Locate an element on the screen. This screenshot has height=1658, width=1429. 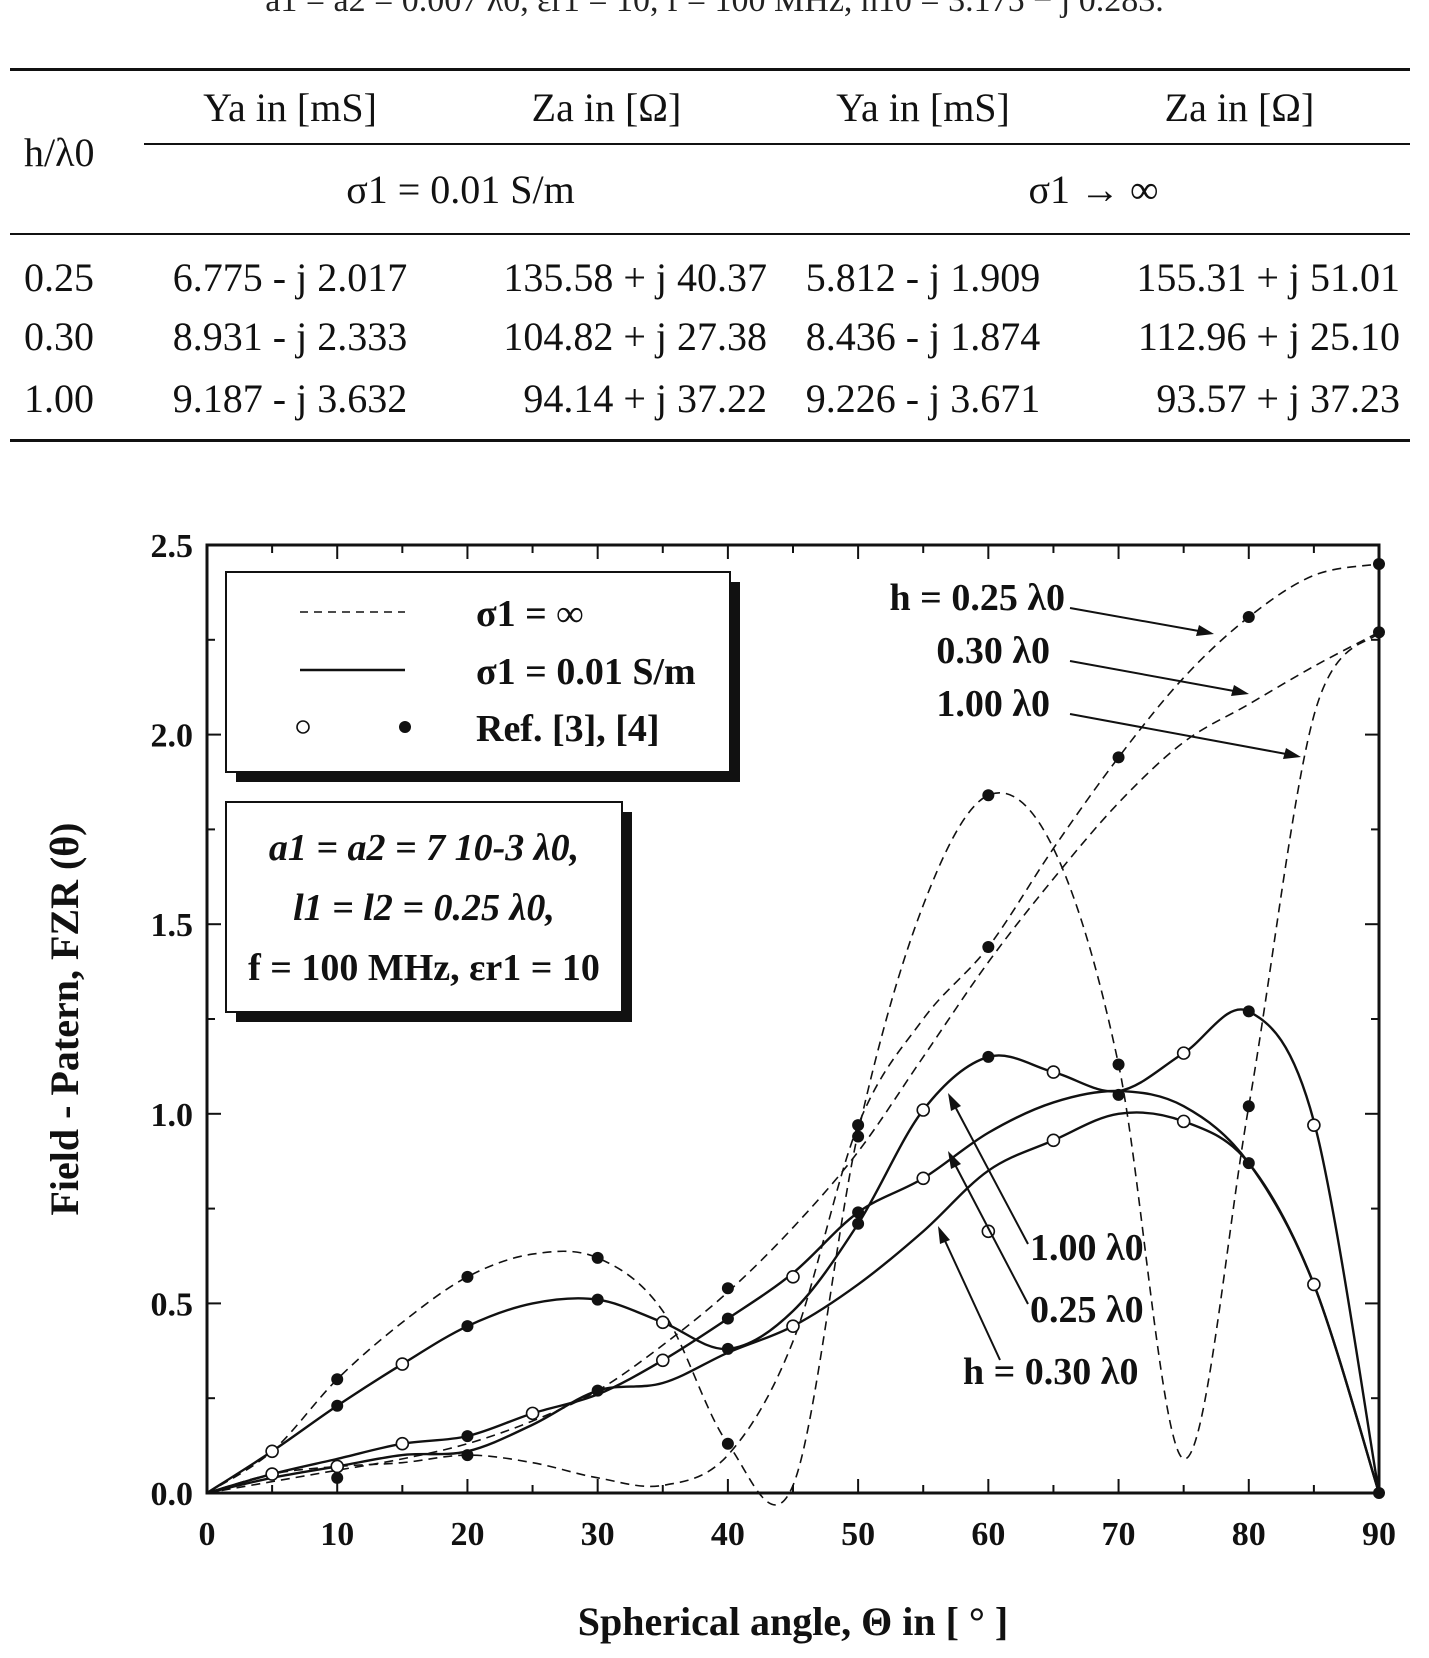
legend-label-markers: Ref. [3], [4] is located at coordinates (568, 729).